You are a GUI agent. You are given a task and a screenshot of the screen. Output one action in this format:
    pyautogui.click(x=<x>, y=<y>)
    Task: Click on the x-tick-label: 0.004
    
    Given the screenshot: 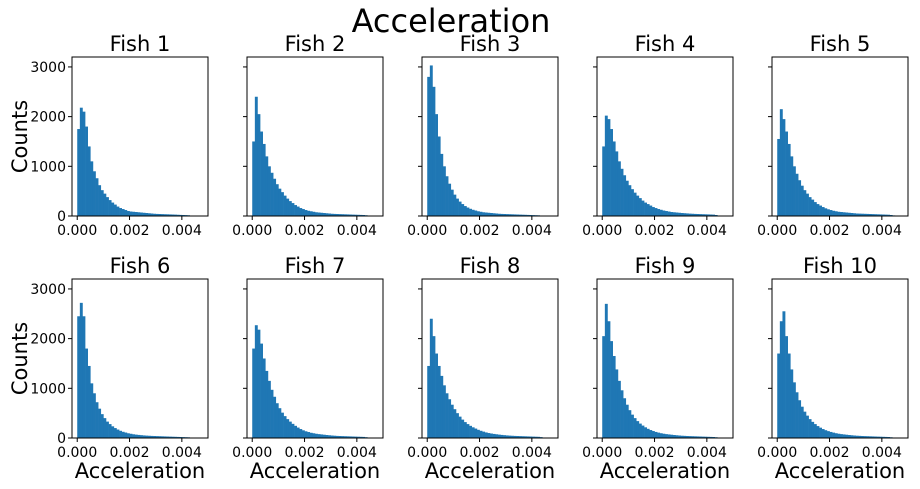 What is the action you would take?
    pyautogui.click(x=882, y=231)
    